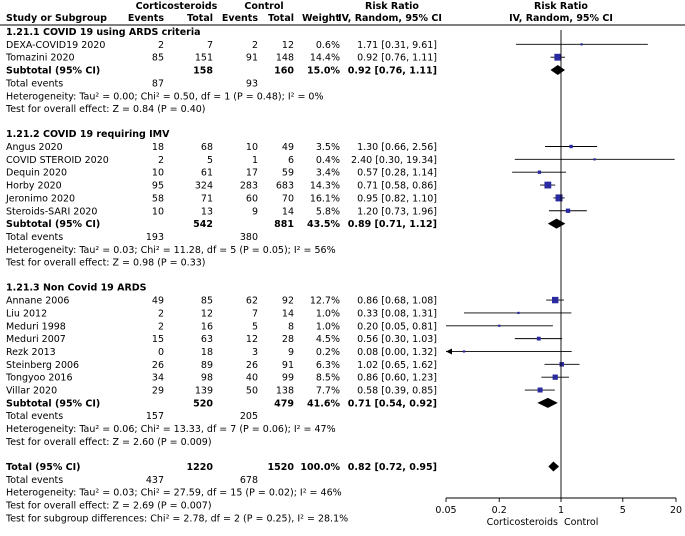 The image size is (685, 536). What do you see at coordinates (288, 339) in the screenshot?
I see `total-2: 28` at bounding box center [288, 339].